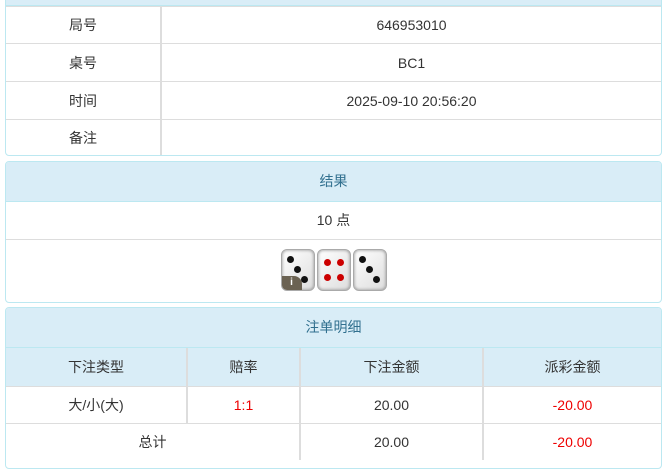 The width and height of the screenshot is (662, 469). Describe the element at coordinates (83, 137) in the screenshot. I see `label: 备注` at that location.